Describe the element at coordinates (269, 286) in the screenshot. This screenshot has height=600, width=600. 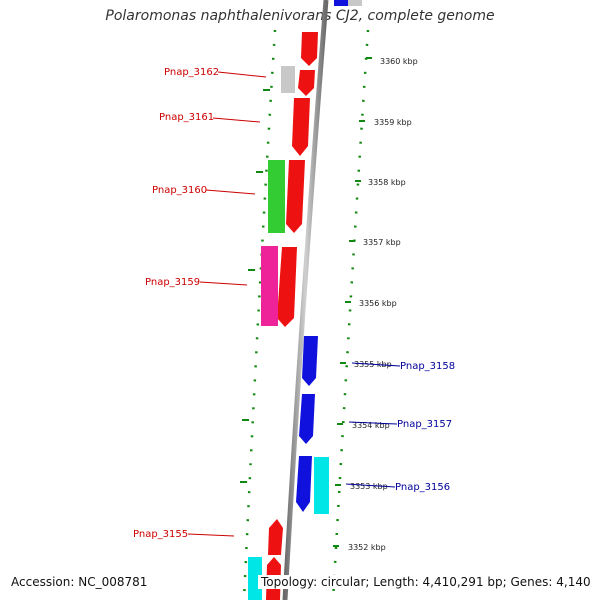
I see `gene-block-magenta` at that location.